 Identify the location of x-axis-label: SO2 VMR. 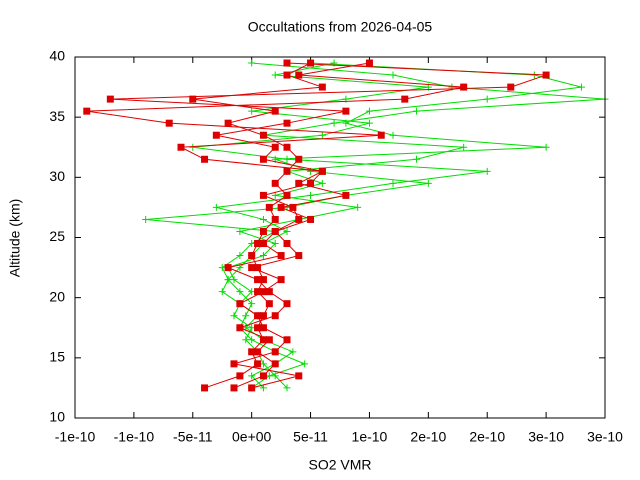
(339, 465).